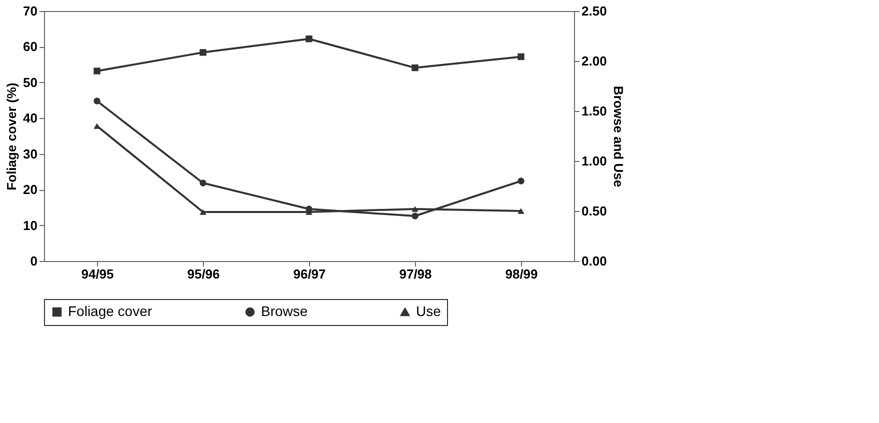 This screenshot has height=423, width=879. Describe the element at coordinates (309, 274) in the screenshot. I see `x-tick-label: 96/97` at that location.